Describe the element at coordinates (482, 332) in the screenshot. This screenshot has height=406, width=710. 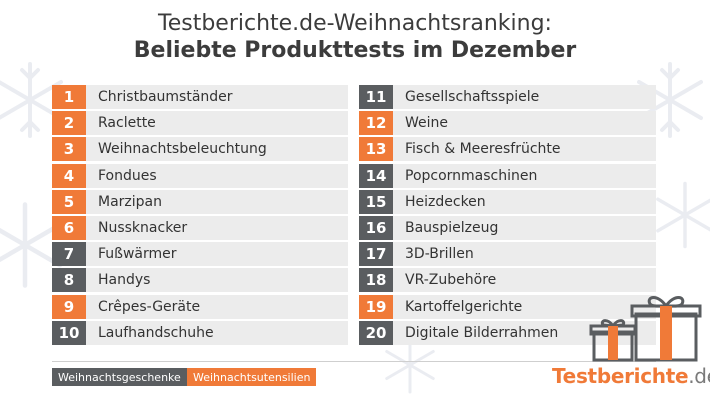
I see `product-label: Digitale Bilderrahmen` at that location.